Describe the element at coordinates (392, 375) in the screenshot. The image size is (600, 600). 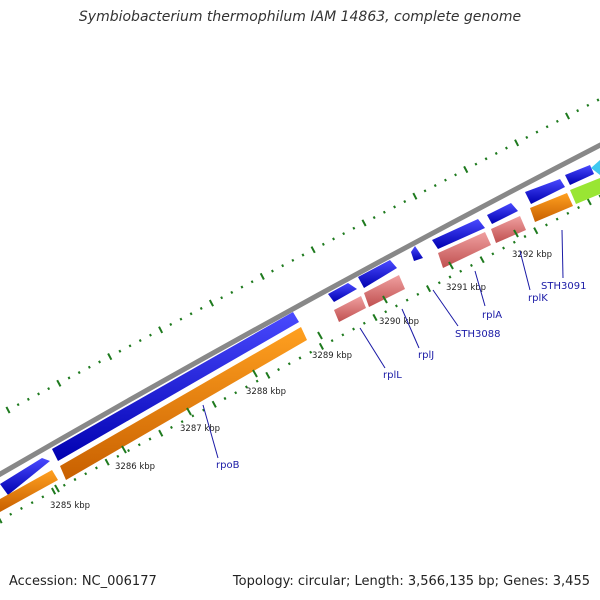
I see `gene-label-rpll: rplL` at that location.